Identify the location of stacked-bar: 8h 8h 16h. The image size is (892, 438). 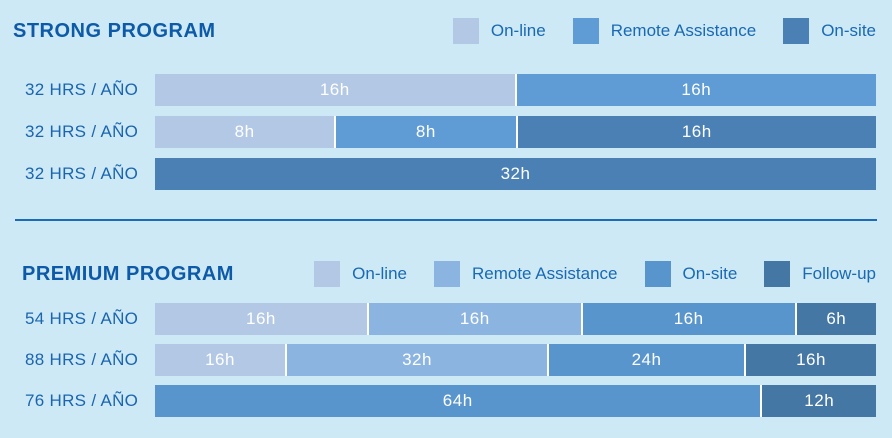
(515, 132).